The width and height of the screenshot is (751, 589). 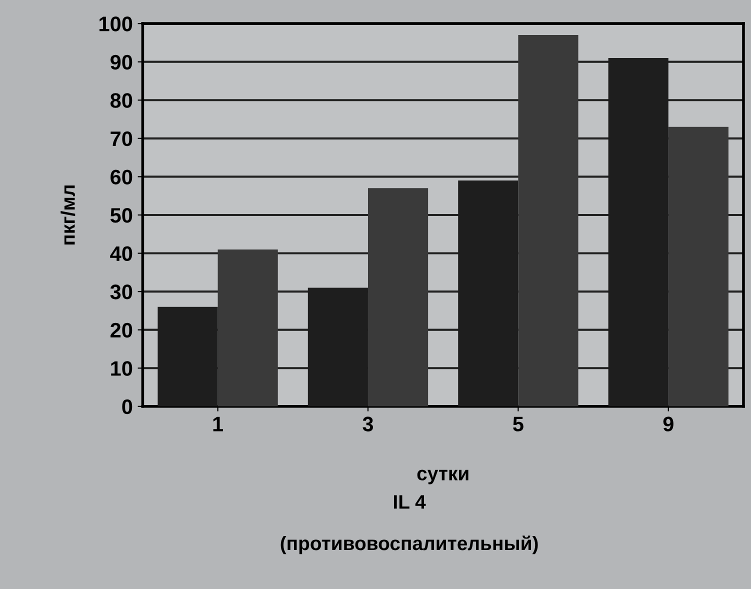 I want to click on y-tick-label: 10, so click(x=121, y=368).